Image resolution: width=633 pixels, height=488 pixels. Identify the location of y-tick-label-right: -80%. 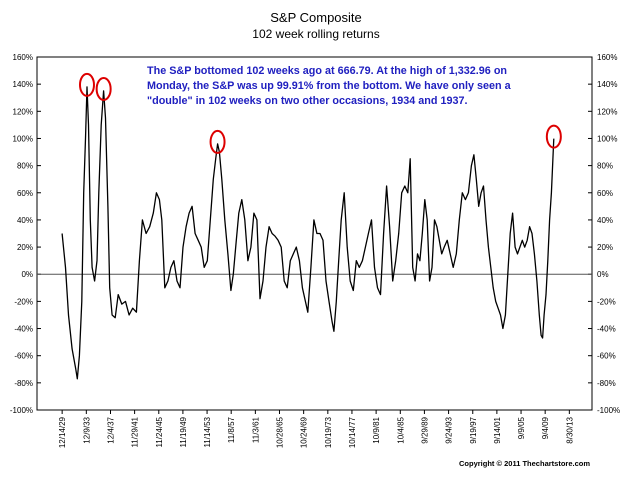
(606, 383).